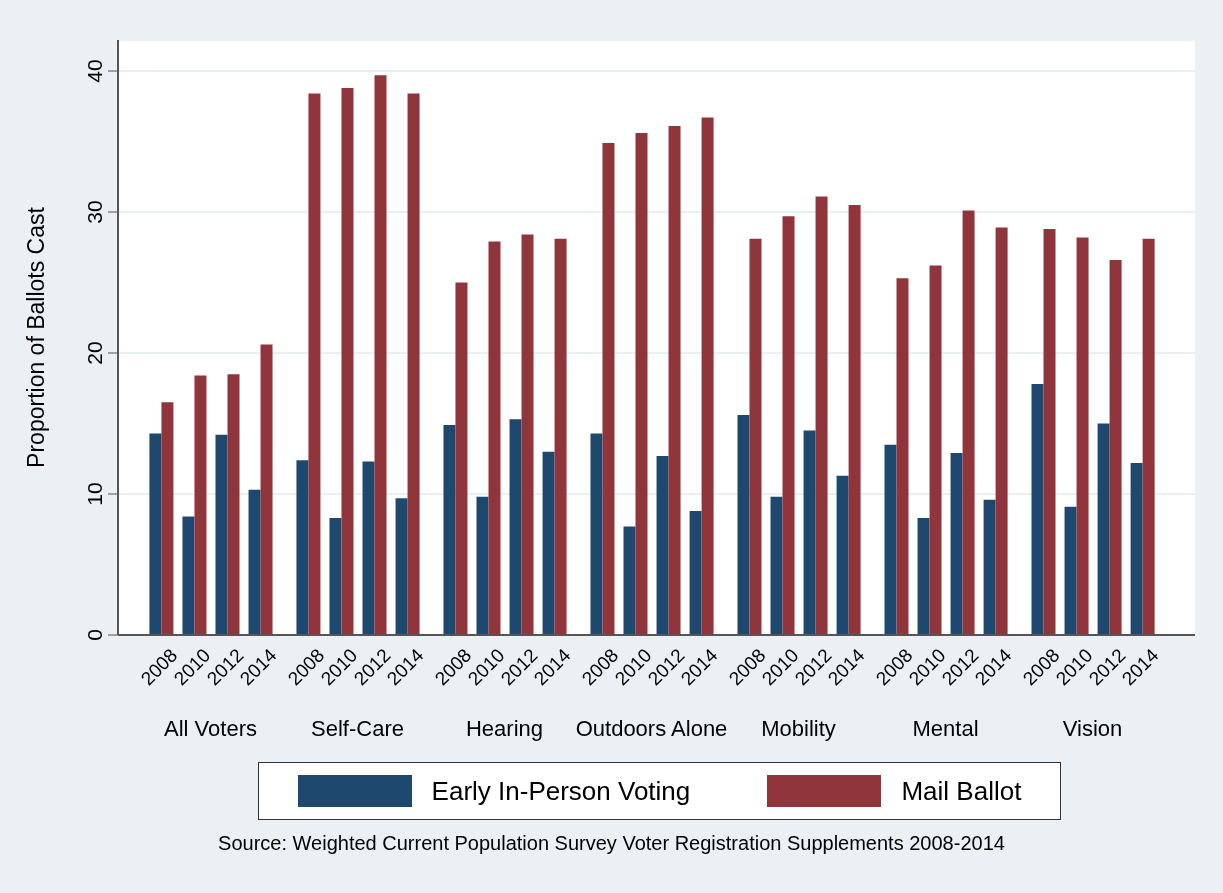 The width and height of the screenshot is (1223, 893). Describe the element at coordinates (561, 791) in the screenshot. I see `legend-label: Early In-Person Voting` at that location.